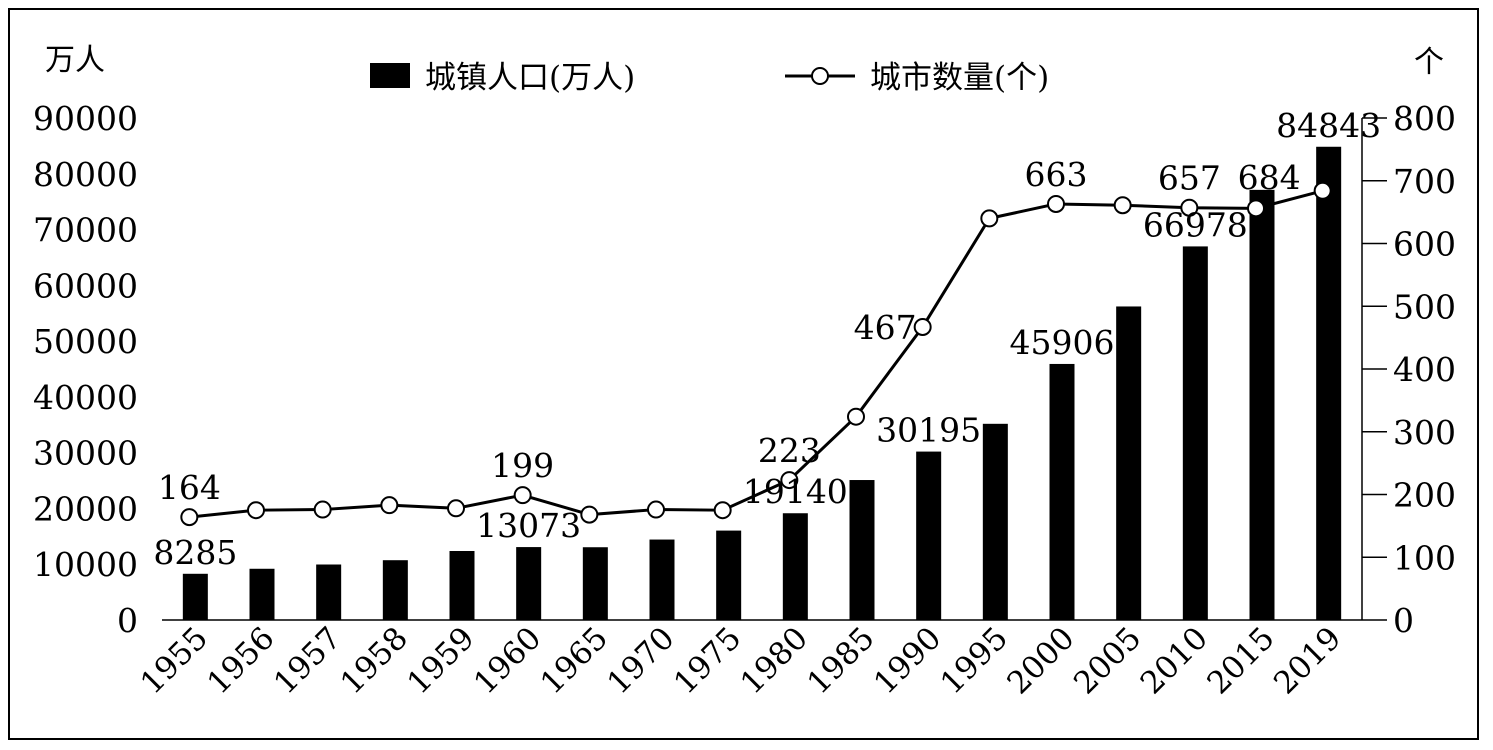 This screenshot has height=750, width=1493. Describe the element at coordinates (1424, 244) in the screenshot. I see `right-tick-label: 600` at that location.